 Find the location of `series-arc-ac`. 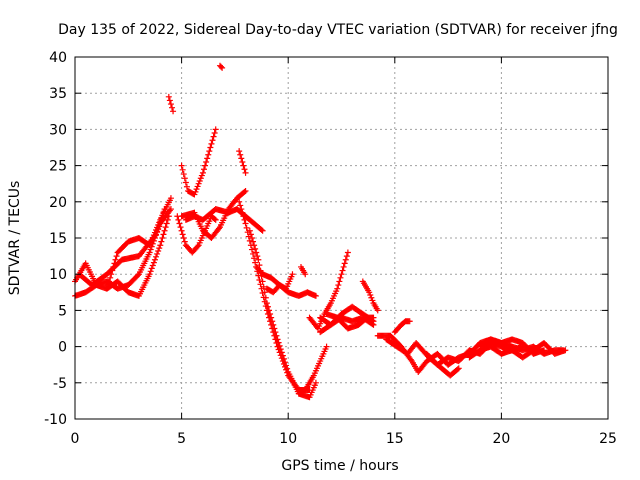

series-arc-ac is located at coordinates (522, 346).